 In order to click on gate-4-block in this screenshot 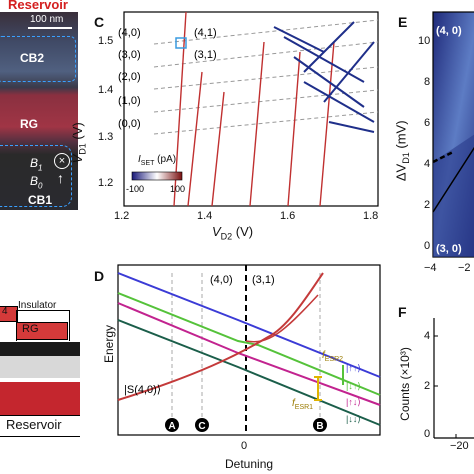, I will do `click(9, 314)`.